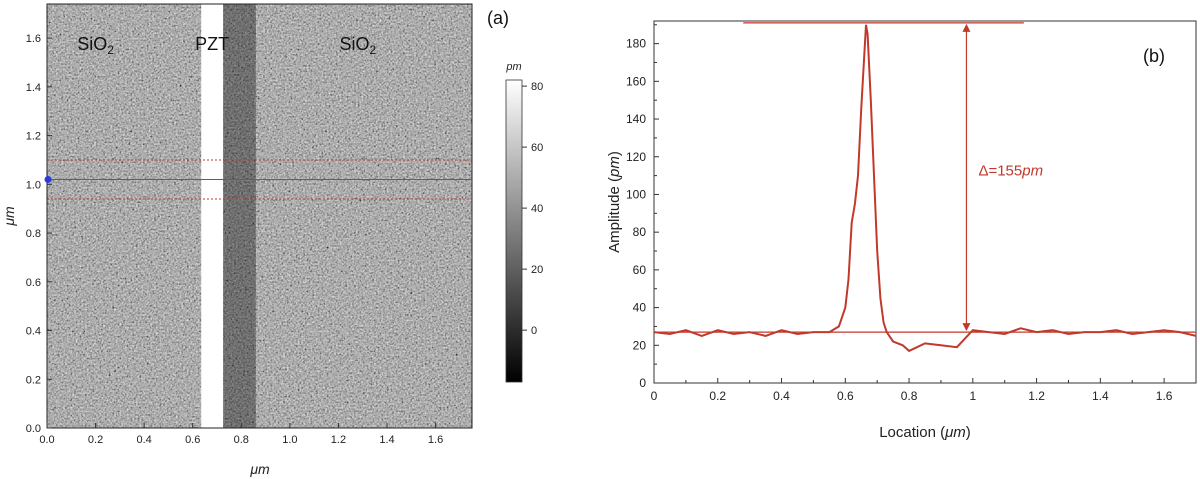 The image size is (1200, 479). I want to click on x-tick-label-a: 1.6, so click(435, 440).